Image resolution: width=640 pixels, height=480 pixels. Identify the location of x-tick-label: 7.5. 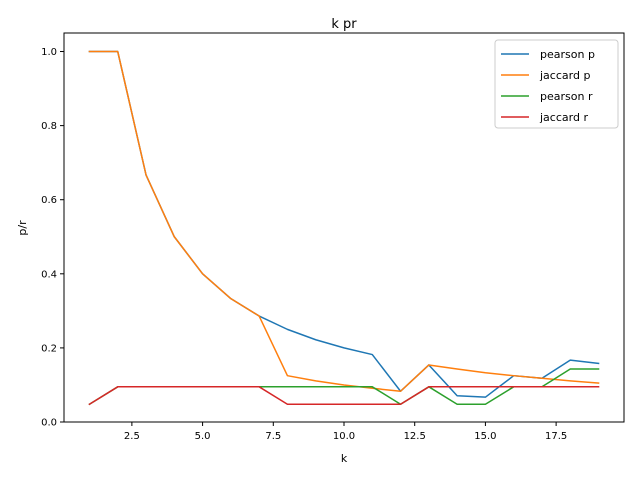
(273, 436).